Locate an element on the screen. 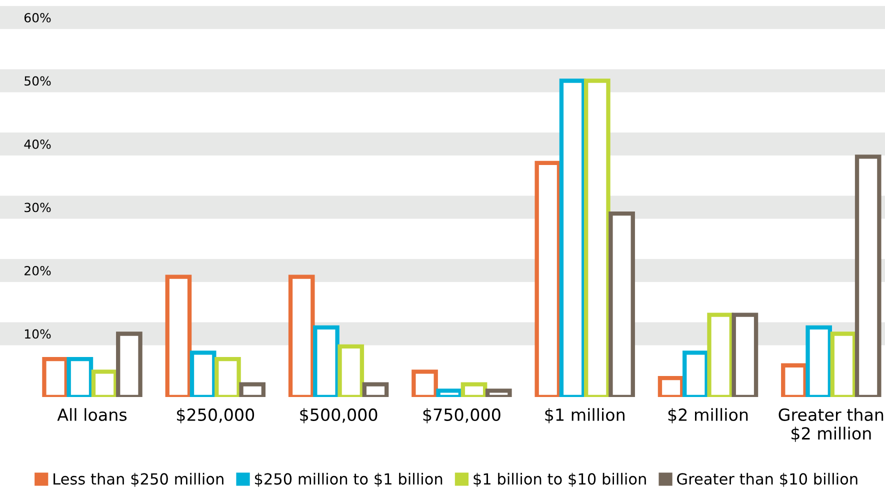 The height and width of the screenshot is (500, 885). y-tick-label: 10% is located at coordinates (37, 334).